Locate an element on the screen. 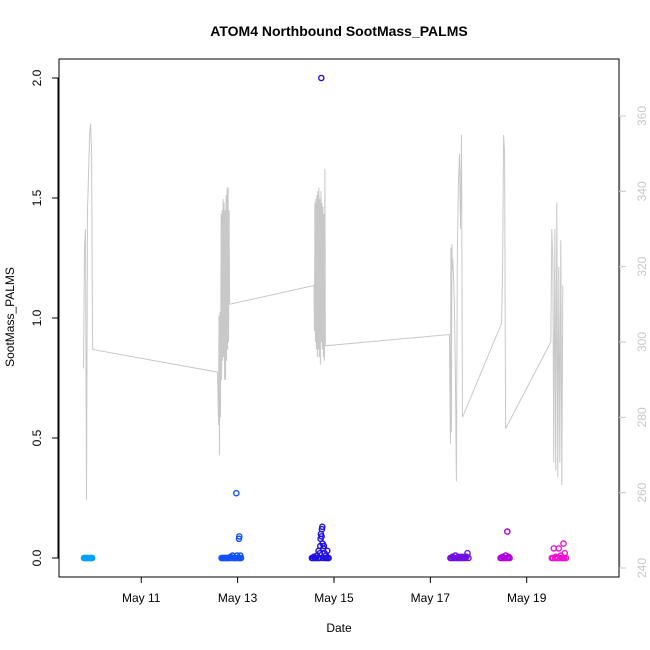  y-tick-label: 2.0 is located at coordinates (37, 77).